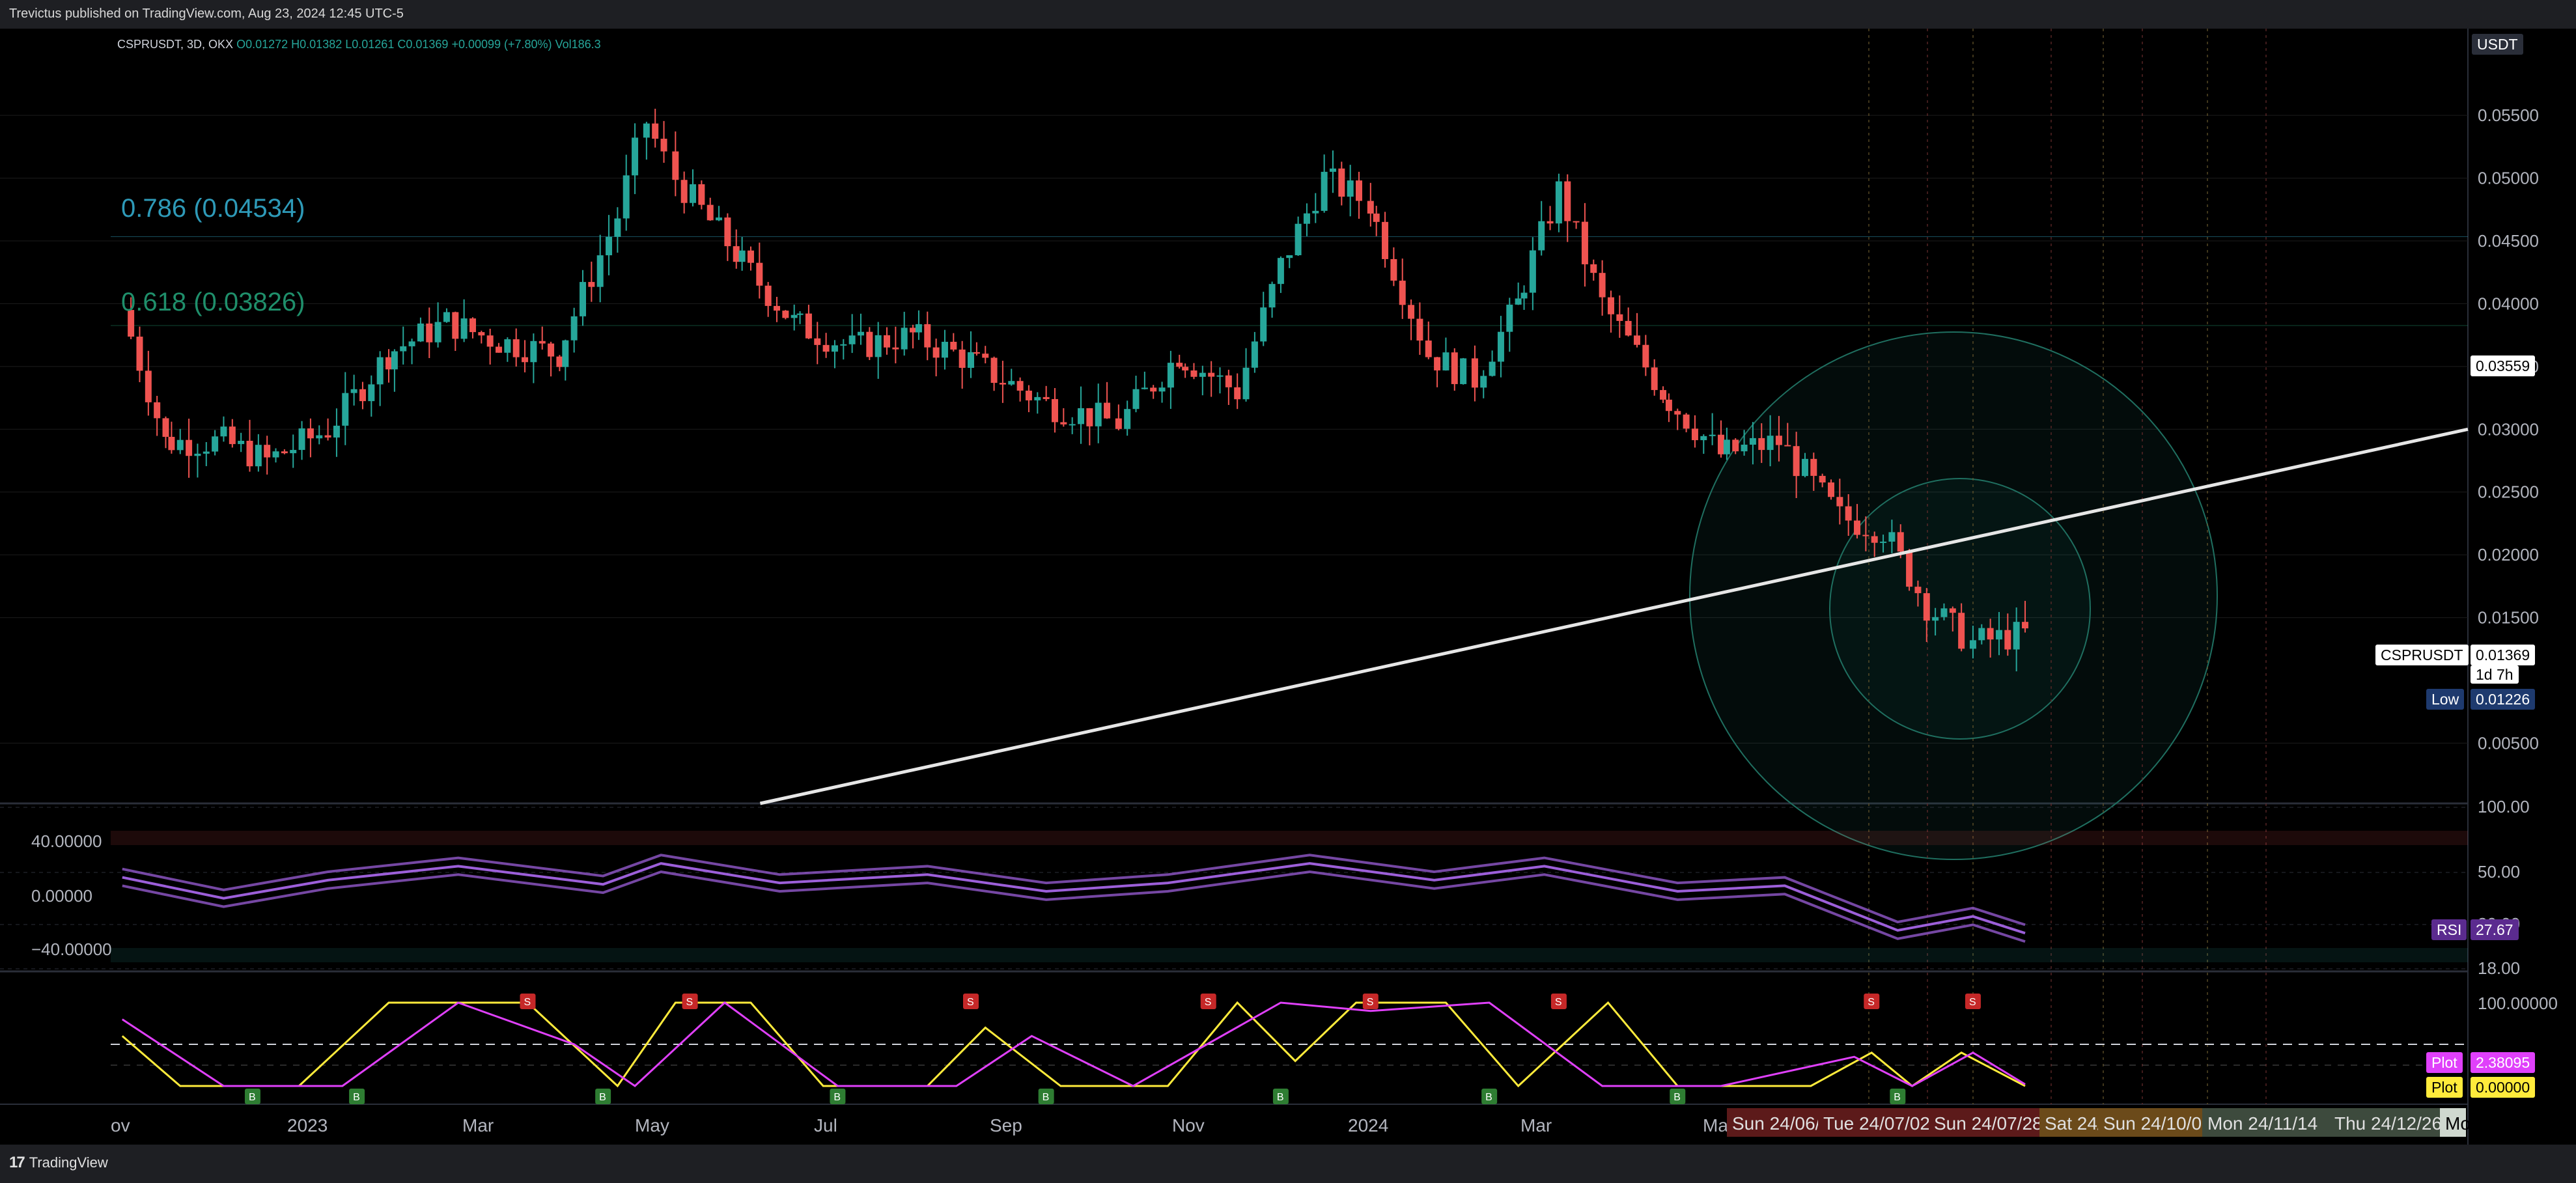 Image resolution: width=2576 pixels, height=1183 pixels. What do you see at coordinates (652, 1125) in the screenshot?
I see `time-axis-label: May` at bounding box center [652, 1125].